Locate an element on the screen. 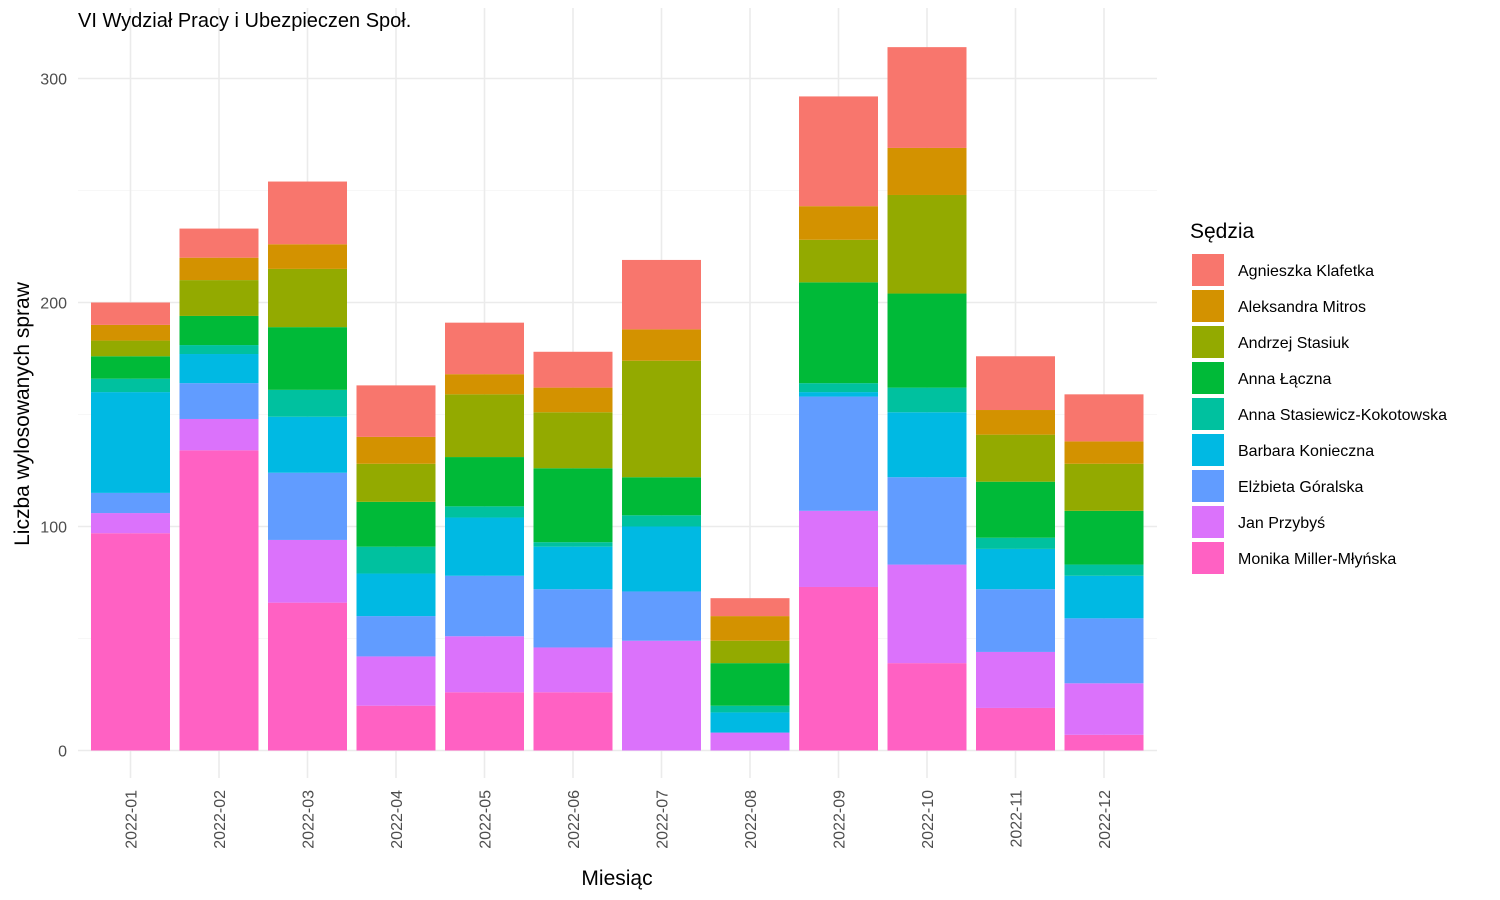  y-tick-label: 0 is located at coordinates (62, 752).